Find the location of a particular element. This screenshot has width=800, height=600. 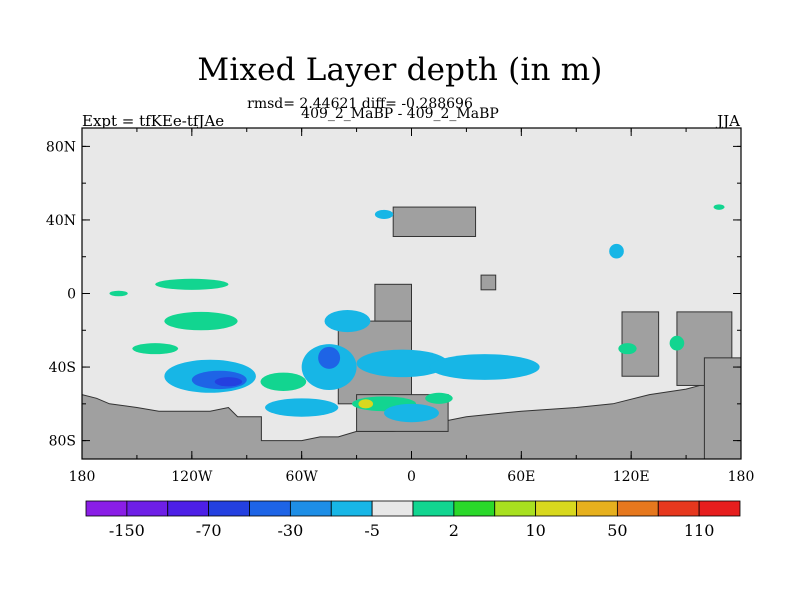

x-tick-label: 60W is located at coordinates (302, 477).